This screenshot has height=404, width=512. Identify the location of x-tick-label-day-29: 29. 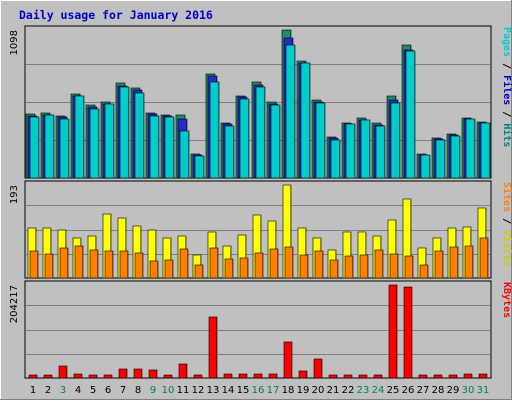
(453, 390).